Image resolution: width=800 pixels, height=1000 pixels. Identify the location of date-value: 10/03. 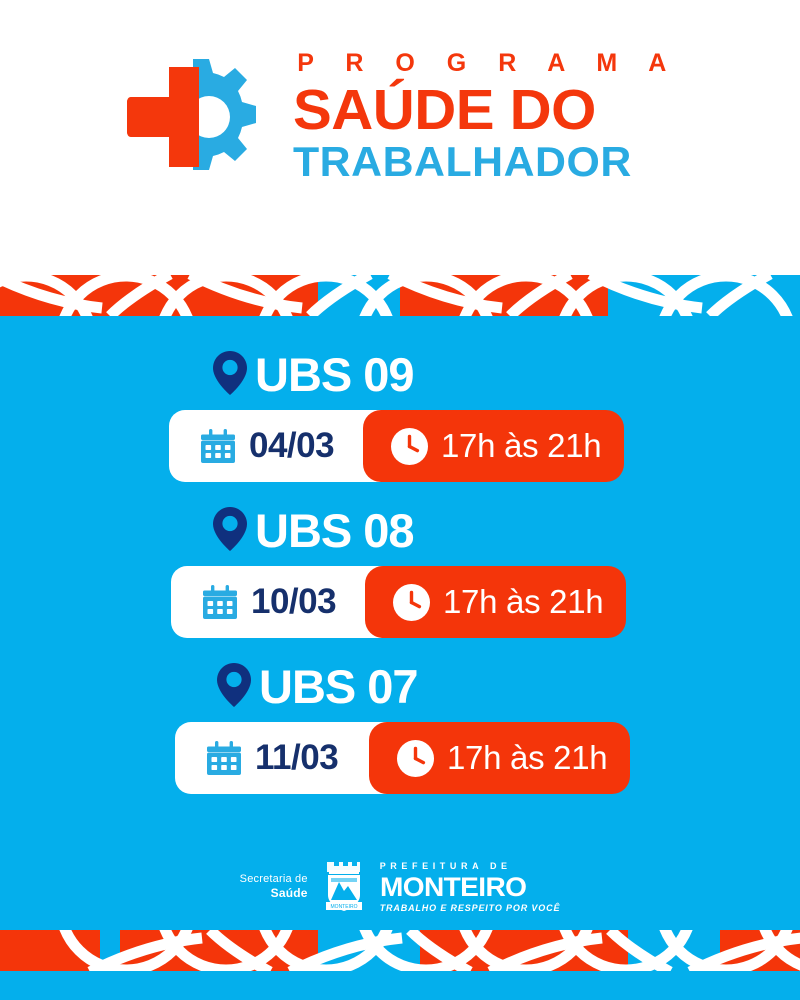
(294, 601).